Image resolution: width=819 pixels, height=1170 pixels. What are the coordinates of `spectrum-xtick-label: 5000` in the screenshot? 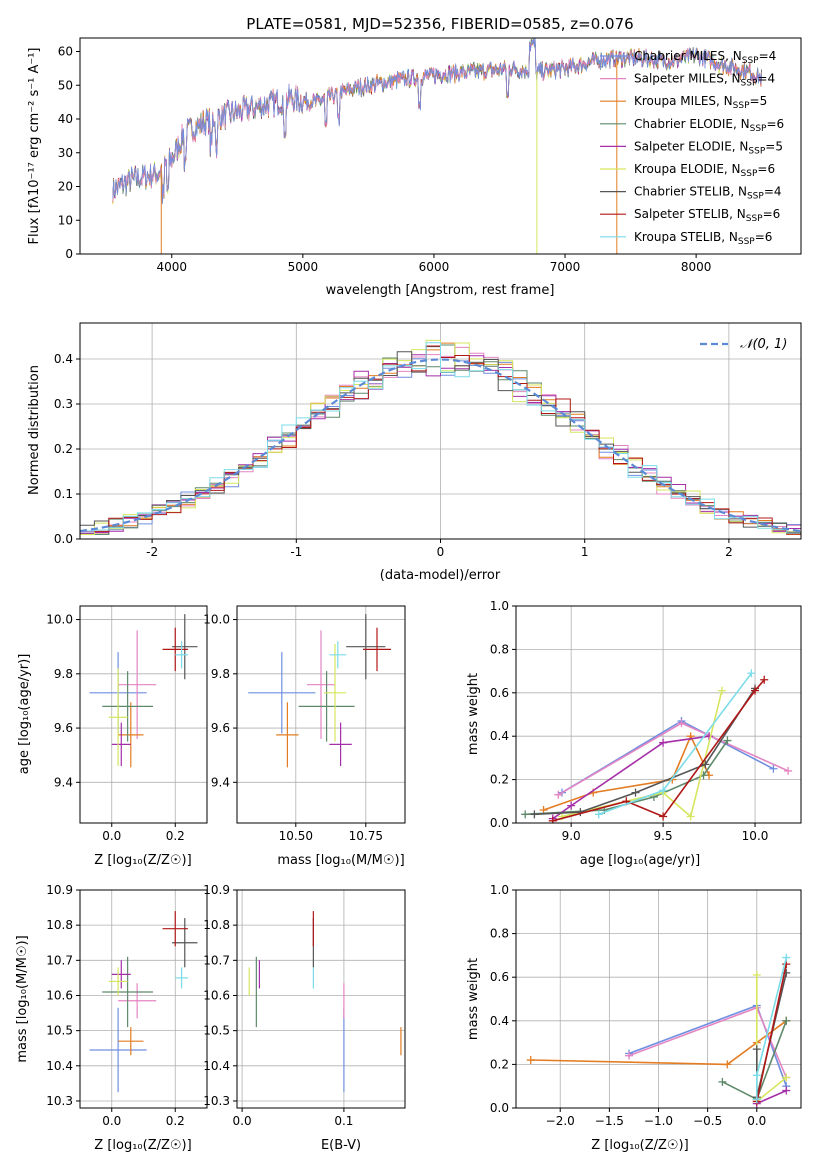 It's located at (303, 267).